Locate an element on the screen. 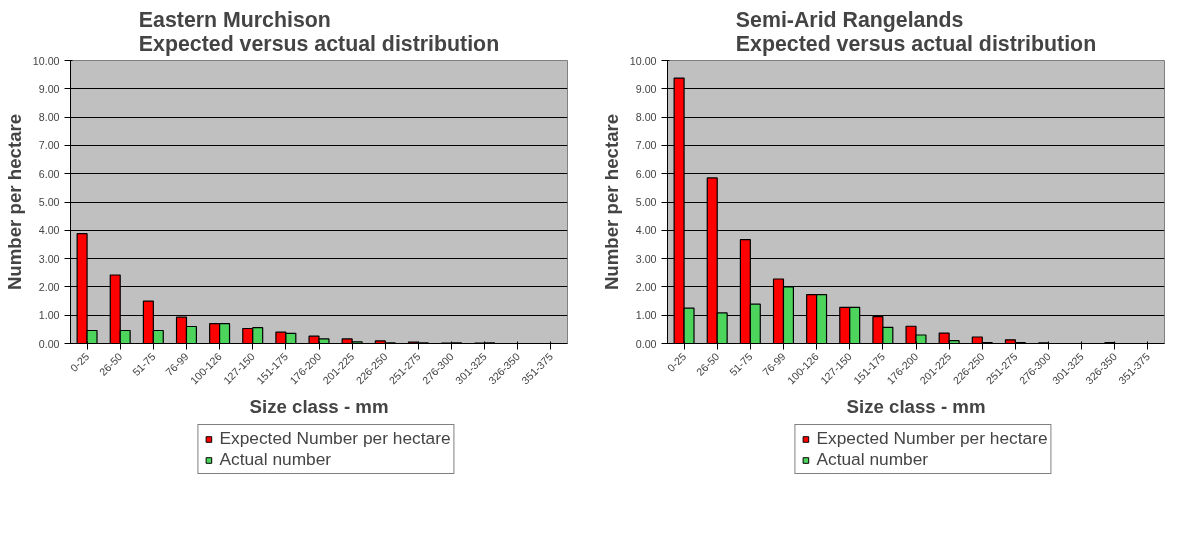 Image resolution: width=1194 pixels, height=553 pixels. chart-title: Eastern Murchison Expected versus actual distribution is located at coordinates (319, 31).